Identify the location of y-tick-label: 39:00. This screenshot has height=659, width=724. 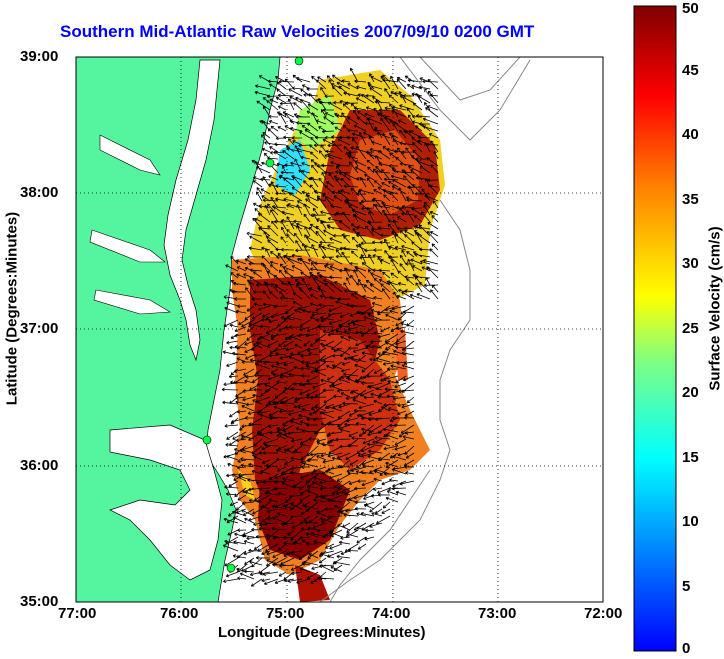
(39, 56).